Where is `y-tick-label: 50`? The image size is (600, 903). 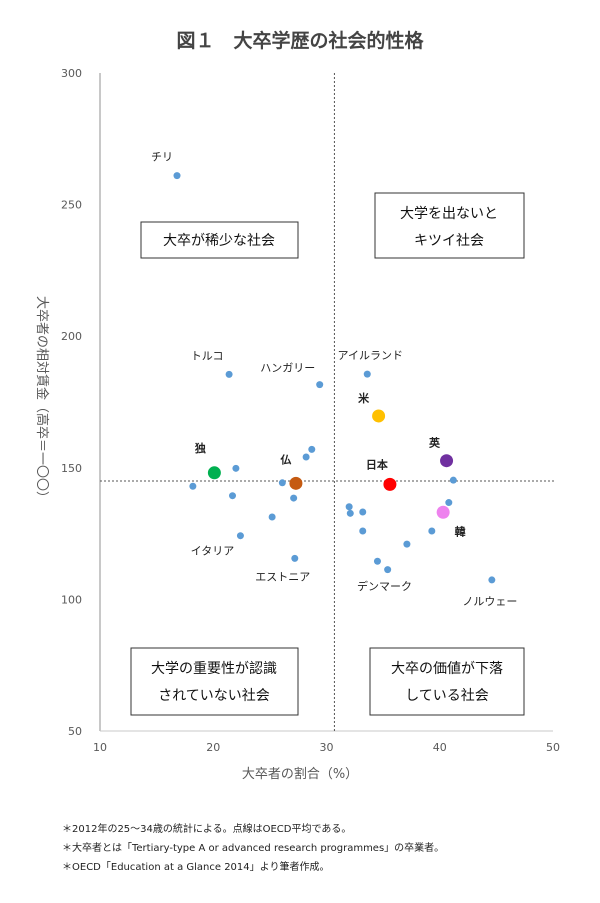 y-tick-label: 50 is located at coordinates (75, 731).